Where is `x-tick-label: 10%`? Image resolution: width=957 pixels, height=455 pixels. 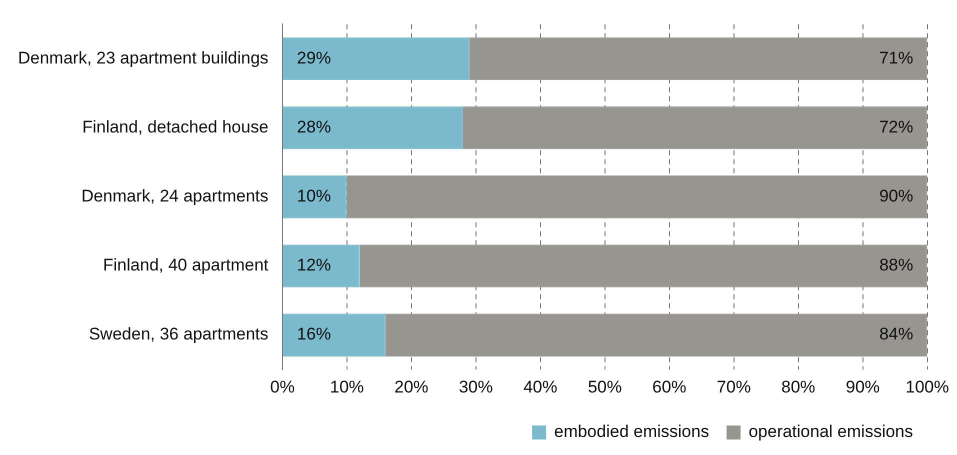
x-tick-label: 10% is located at coordinates (347, 386).